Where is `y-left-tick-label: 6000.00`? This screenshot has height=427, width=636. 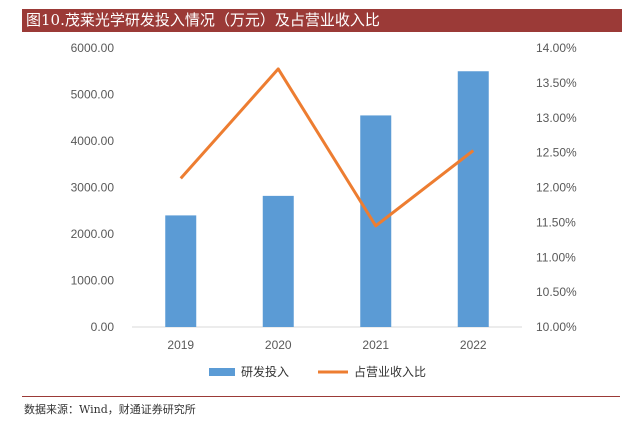
y-left-tick-label: 6000.00 is located at coordinates (93, 48).